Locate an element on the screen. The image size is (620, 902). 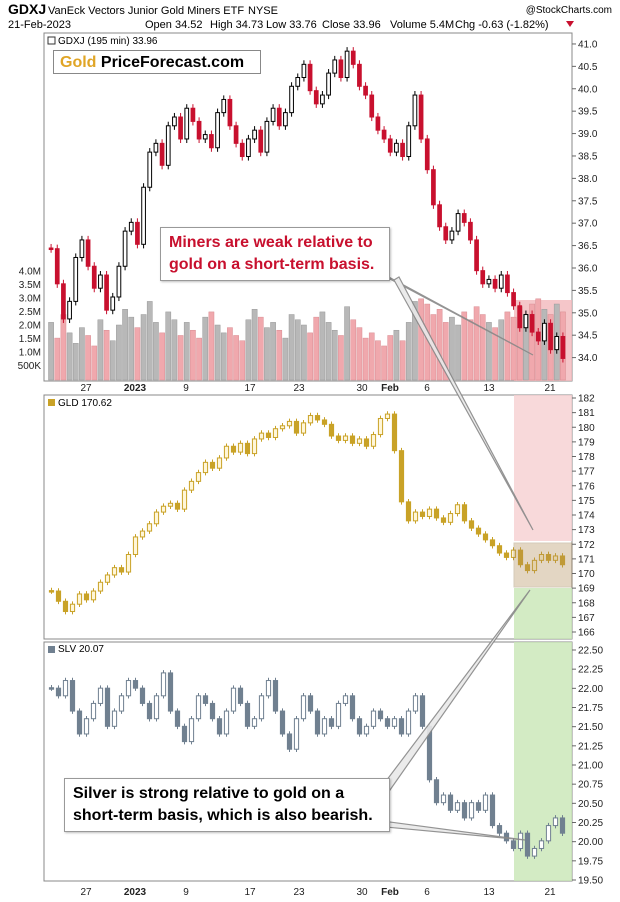
slv-y-tick-label: 21.25 is located at coordinates (590, 746).